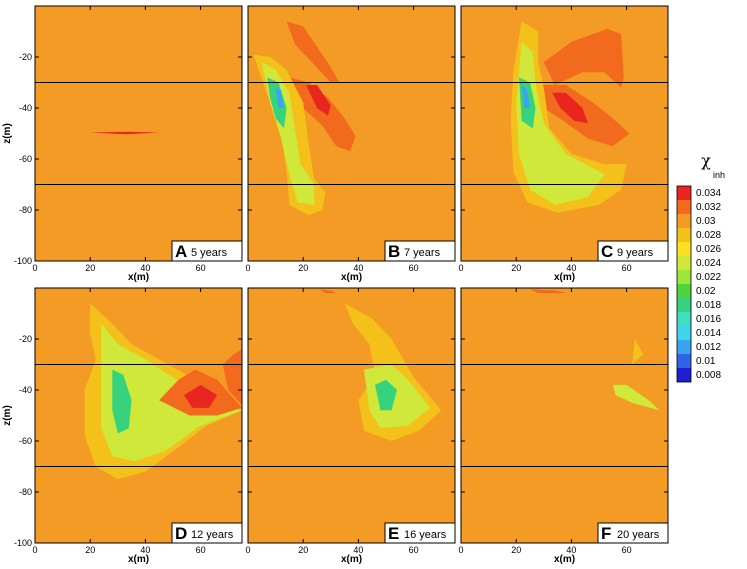 The image size is (747, 569). I want to click on panel-c: 0 20 40 60 x(m) C 9 years, so click(563, 144).